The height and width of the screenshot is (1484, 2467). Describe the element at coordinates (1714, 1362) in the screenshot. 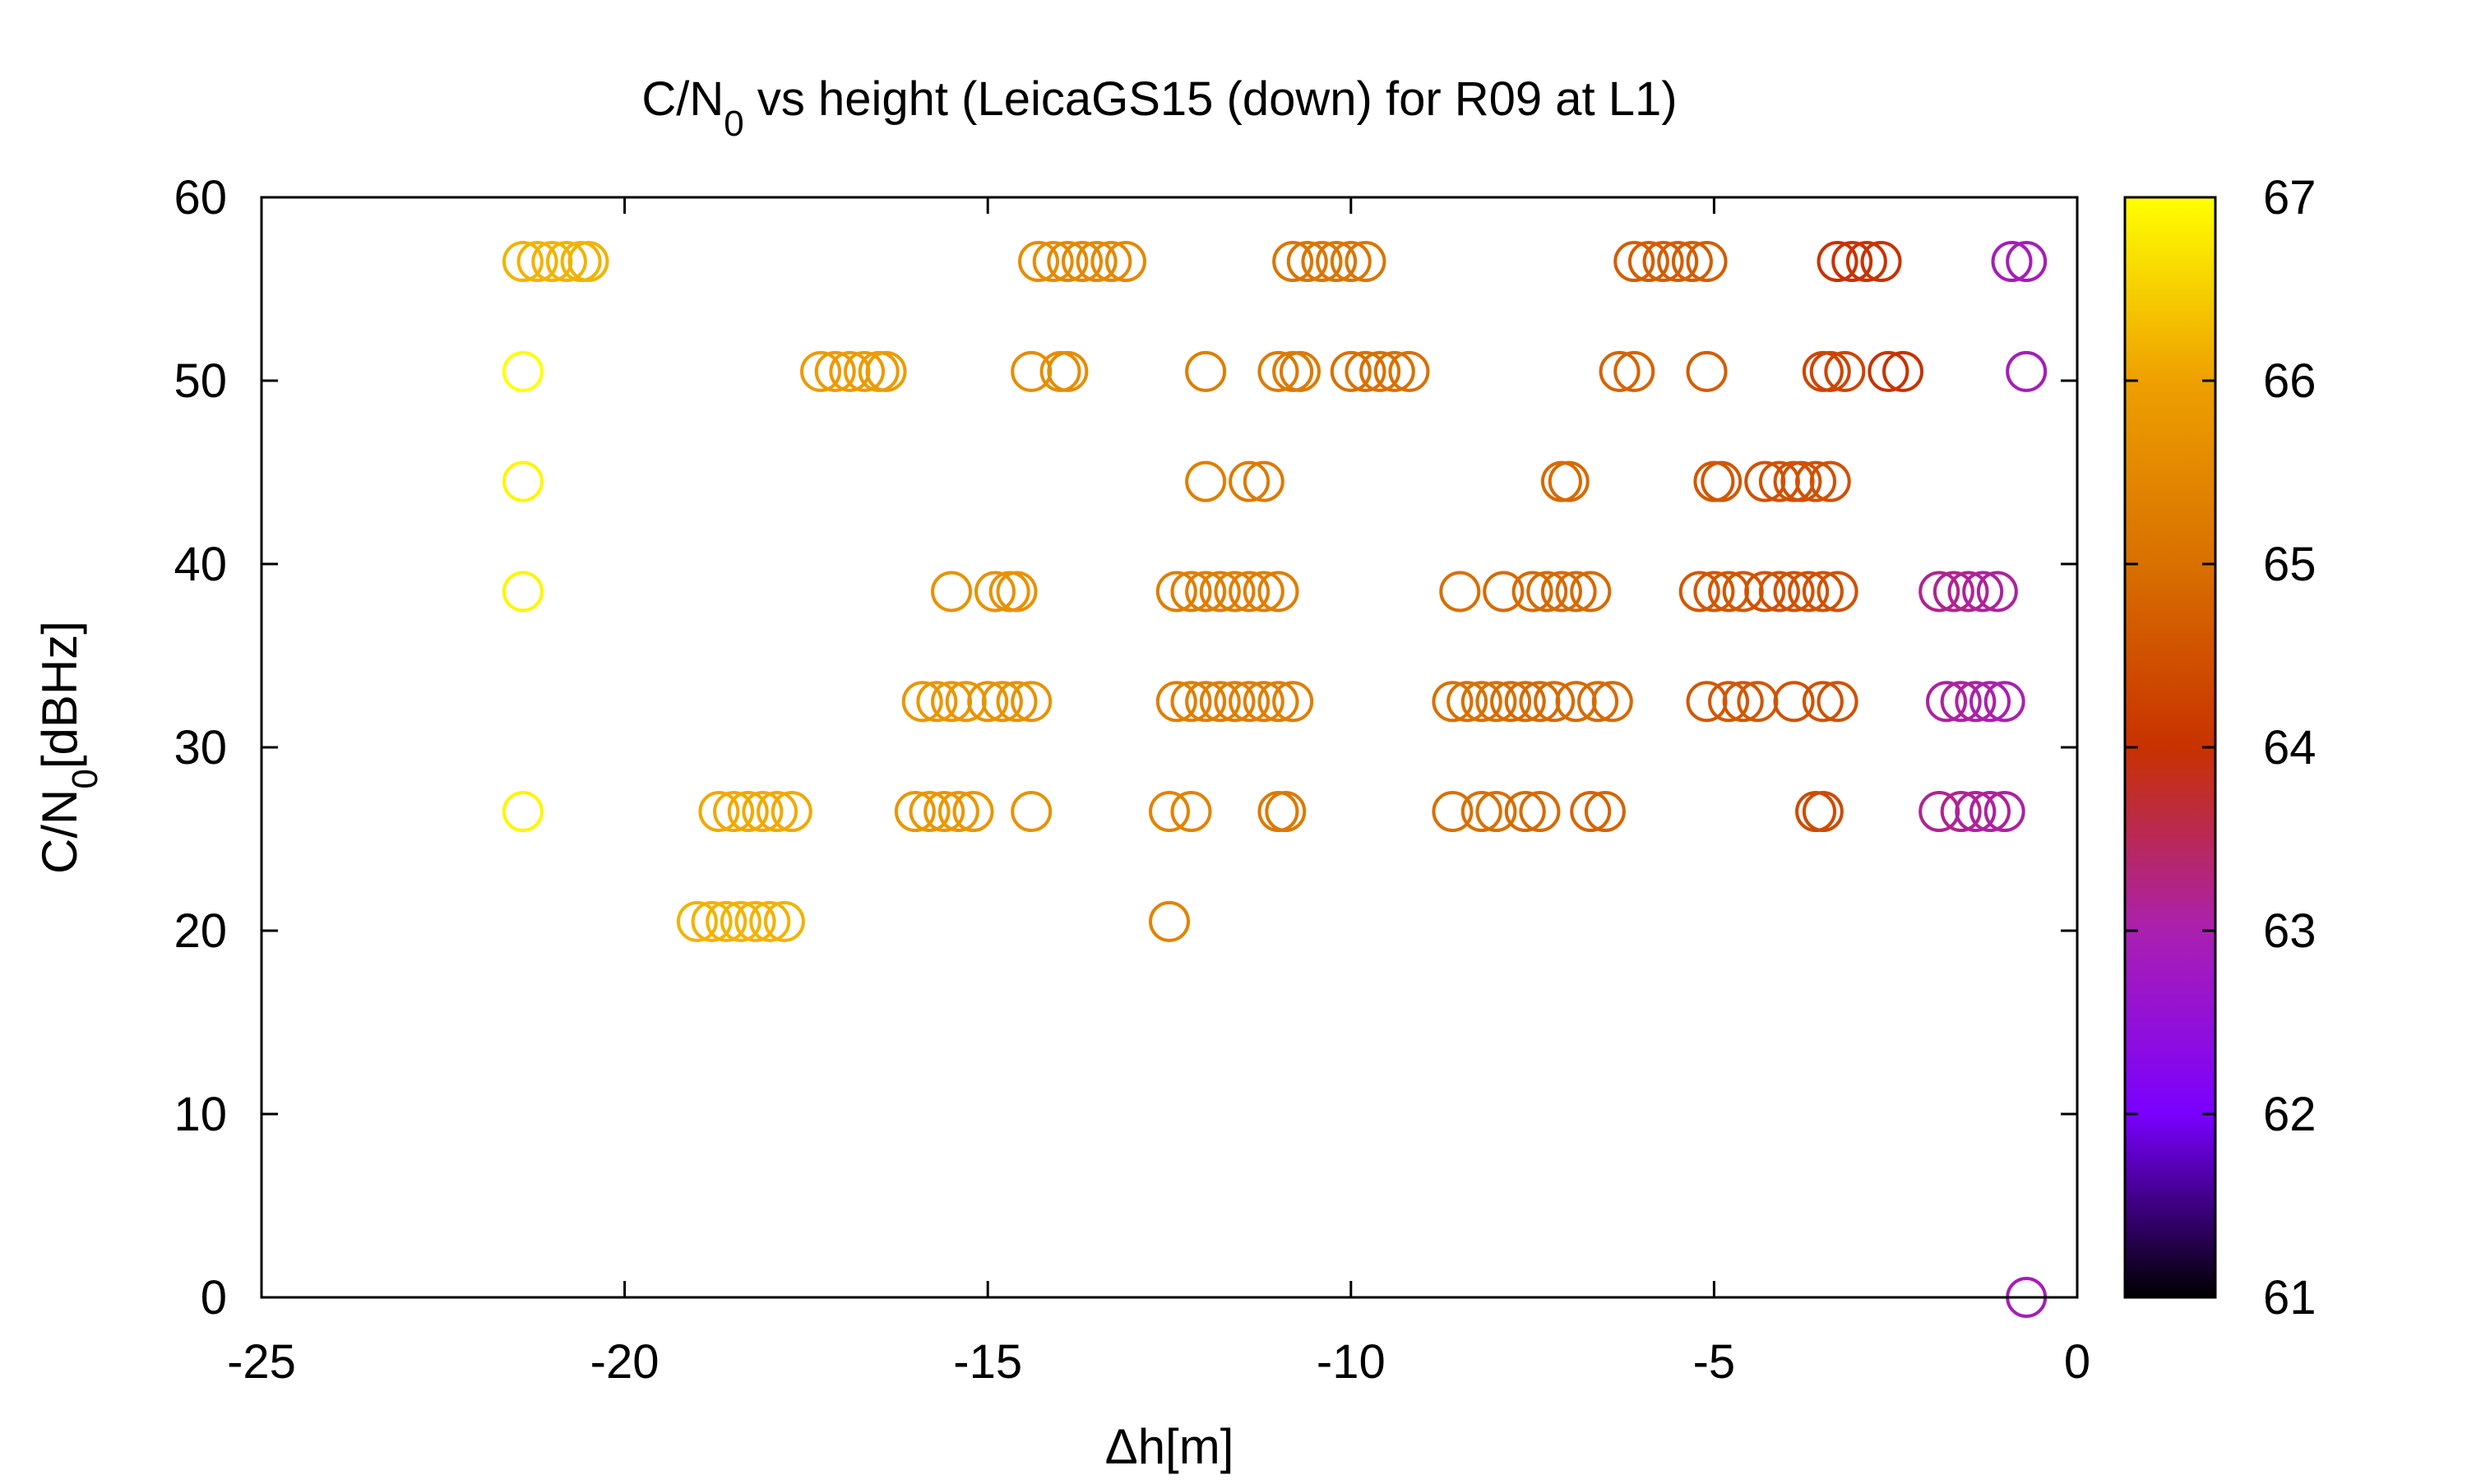

I see `x-tick-label: -5` at that location.